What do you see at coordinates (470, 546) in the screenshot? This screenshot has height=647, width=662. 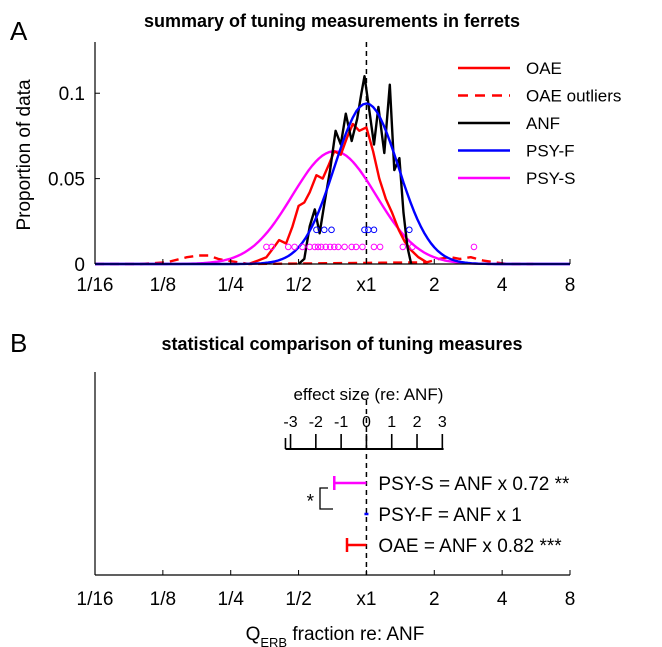 I see `row-label: OAE = ANF x 0.82 ***` at bounding box center [470, 546].